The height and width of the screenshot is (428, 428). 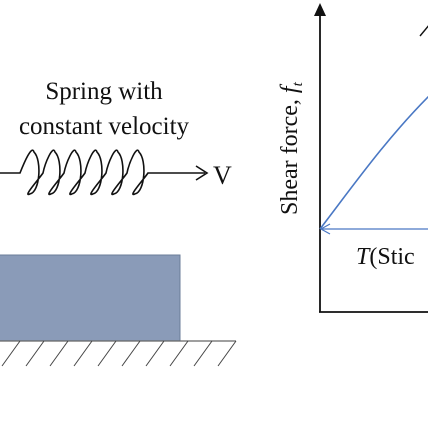 I want to click on ground-hatching, so click(x=119, y=353).